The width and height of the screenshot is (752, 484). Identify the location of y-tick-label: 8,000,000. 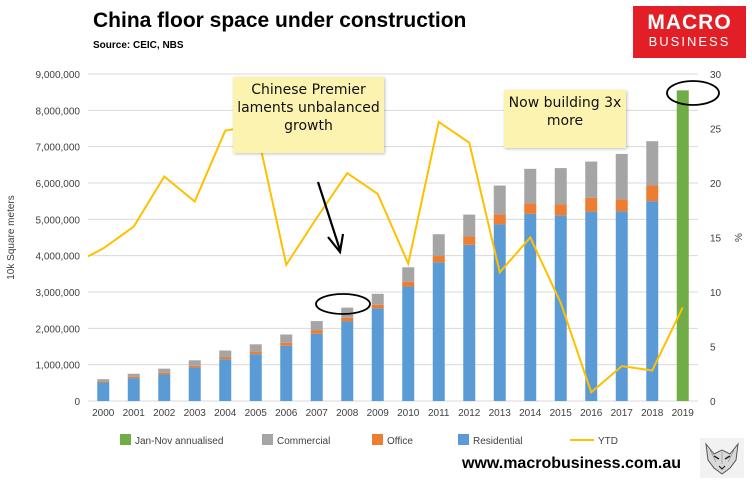
(58, 111).